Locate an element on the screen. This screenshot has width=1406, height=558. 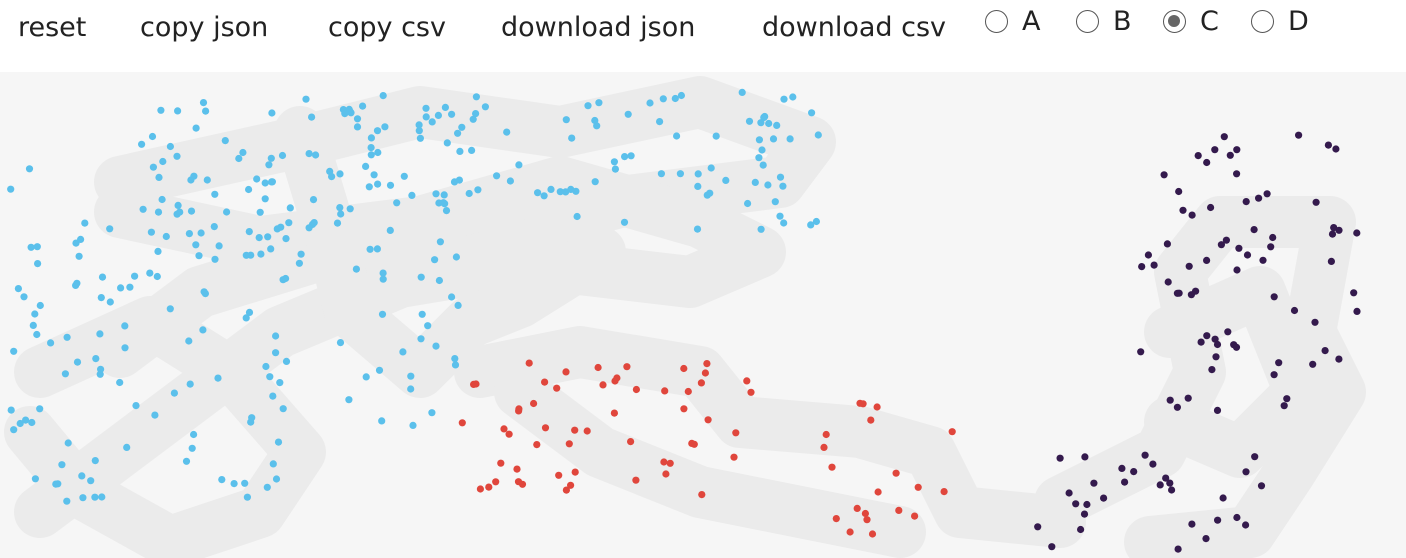
radio-label: A is located at coordinates (1031, 21).